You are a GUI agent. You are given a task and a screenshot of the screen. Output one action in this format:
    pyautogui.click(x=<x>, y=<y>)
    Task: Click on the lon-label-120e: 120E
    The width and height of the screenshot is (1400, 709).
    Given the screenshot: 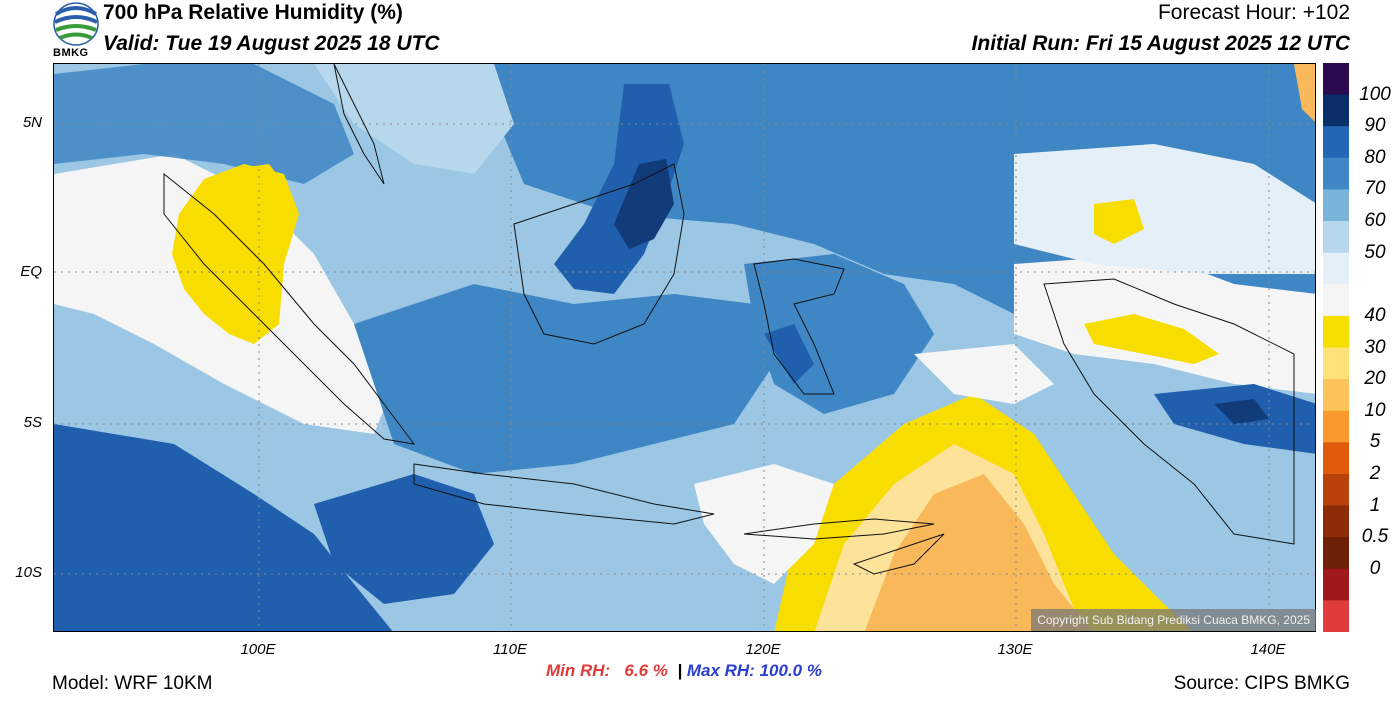 What is the action you would take?
    pyautogui.click(x=763, y=649)
    